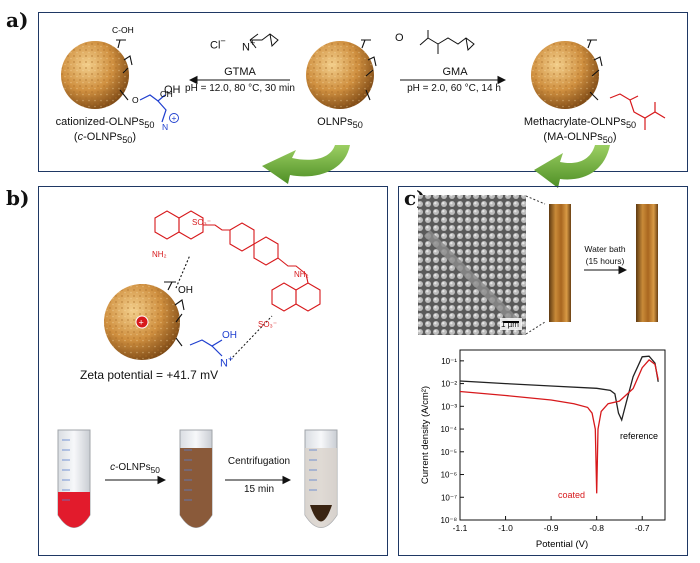 The image size is (700, 563). Describe the element at coordinates (449, 452) in the screenshot. I see `y-tick-label: 10⁻⁵` at that location.